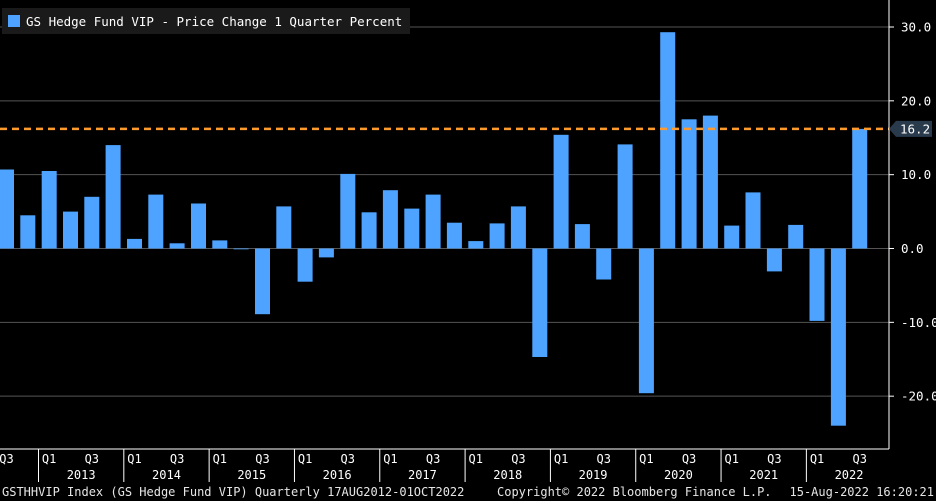  What do you see at coordinates (422, 475) in the screenshot?
I see `x-year-label: 2017` at bounding box center [422, 475].